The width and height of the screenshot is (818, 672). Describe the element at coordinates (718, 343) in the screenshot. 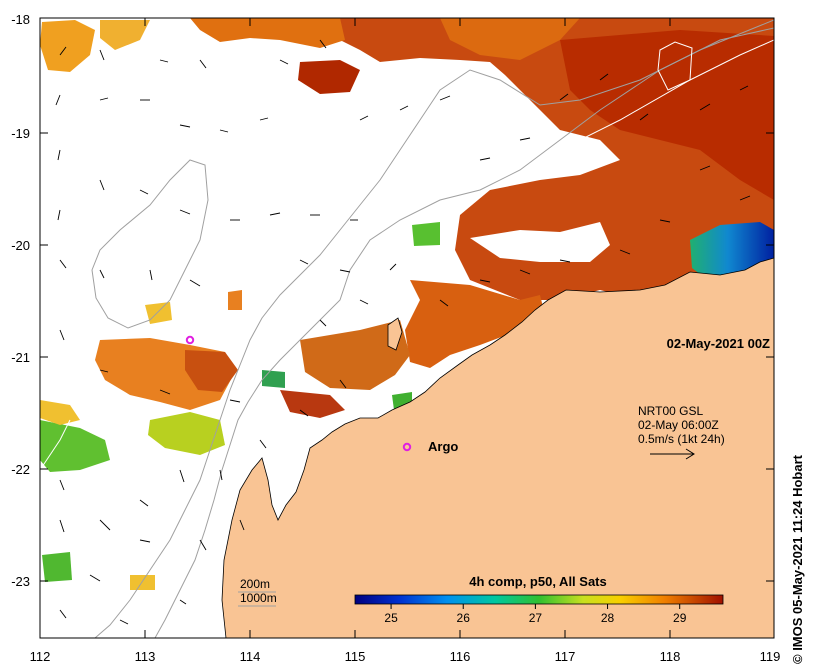

I see `date-label: 02-May-2021 00Z` at that location.